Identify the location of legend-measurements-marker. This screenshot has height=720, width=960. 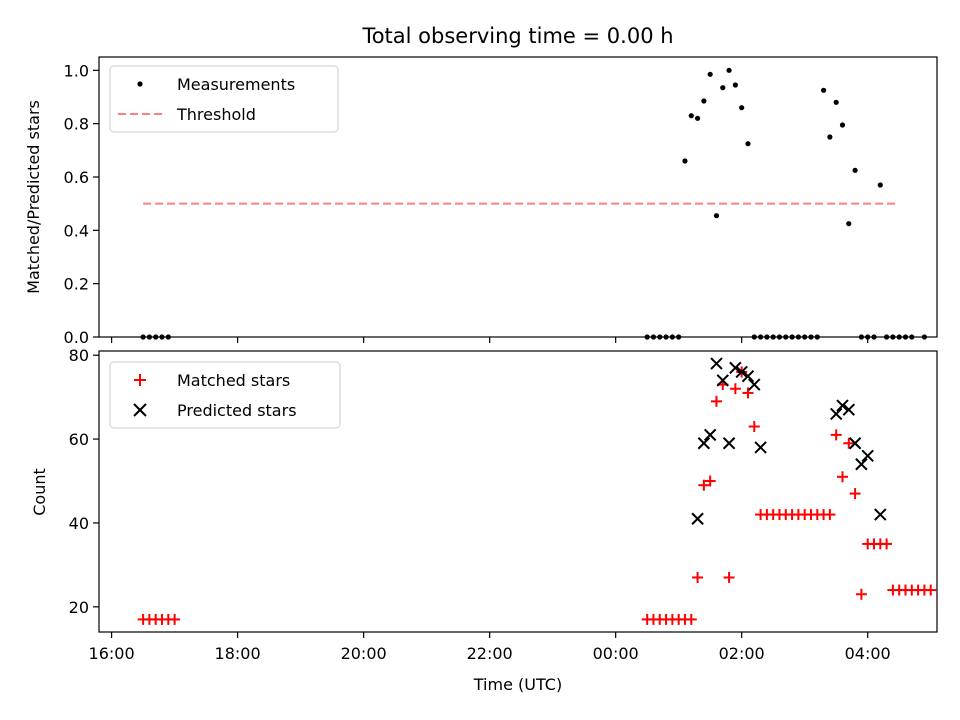
(140, 84).